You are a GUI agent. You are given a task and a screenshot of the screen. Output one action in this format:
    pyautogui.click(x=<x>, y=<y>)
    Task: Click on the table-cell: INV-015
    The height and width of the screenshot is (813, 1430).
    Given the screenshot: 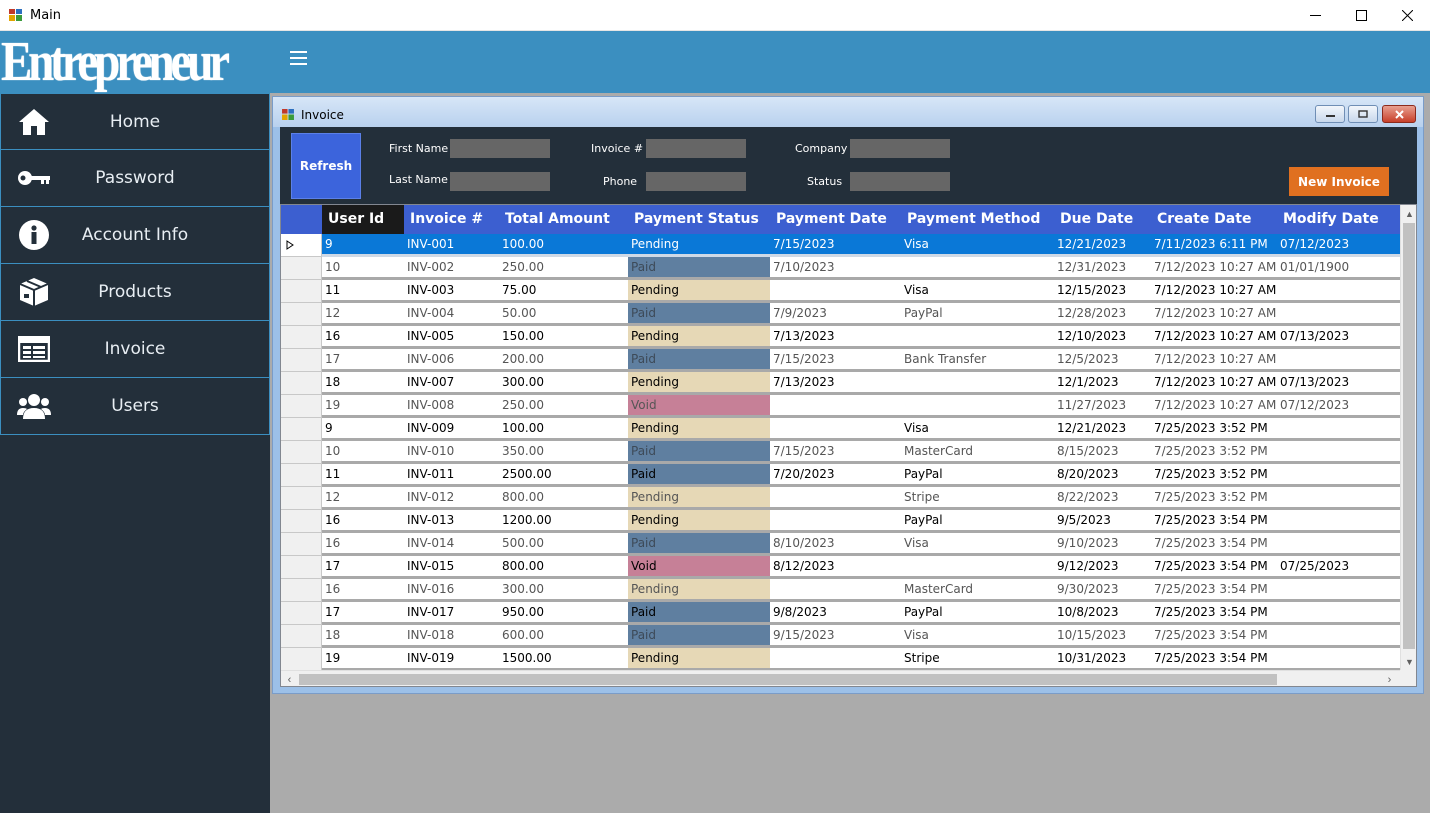 What is the action you would take?
    pyautogui.click(x=431, y=566)
    